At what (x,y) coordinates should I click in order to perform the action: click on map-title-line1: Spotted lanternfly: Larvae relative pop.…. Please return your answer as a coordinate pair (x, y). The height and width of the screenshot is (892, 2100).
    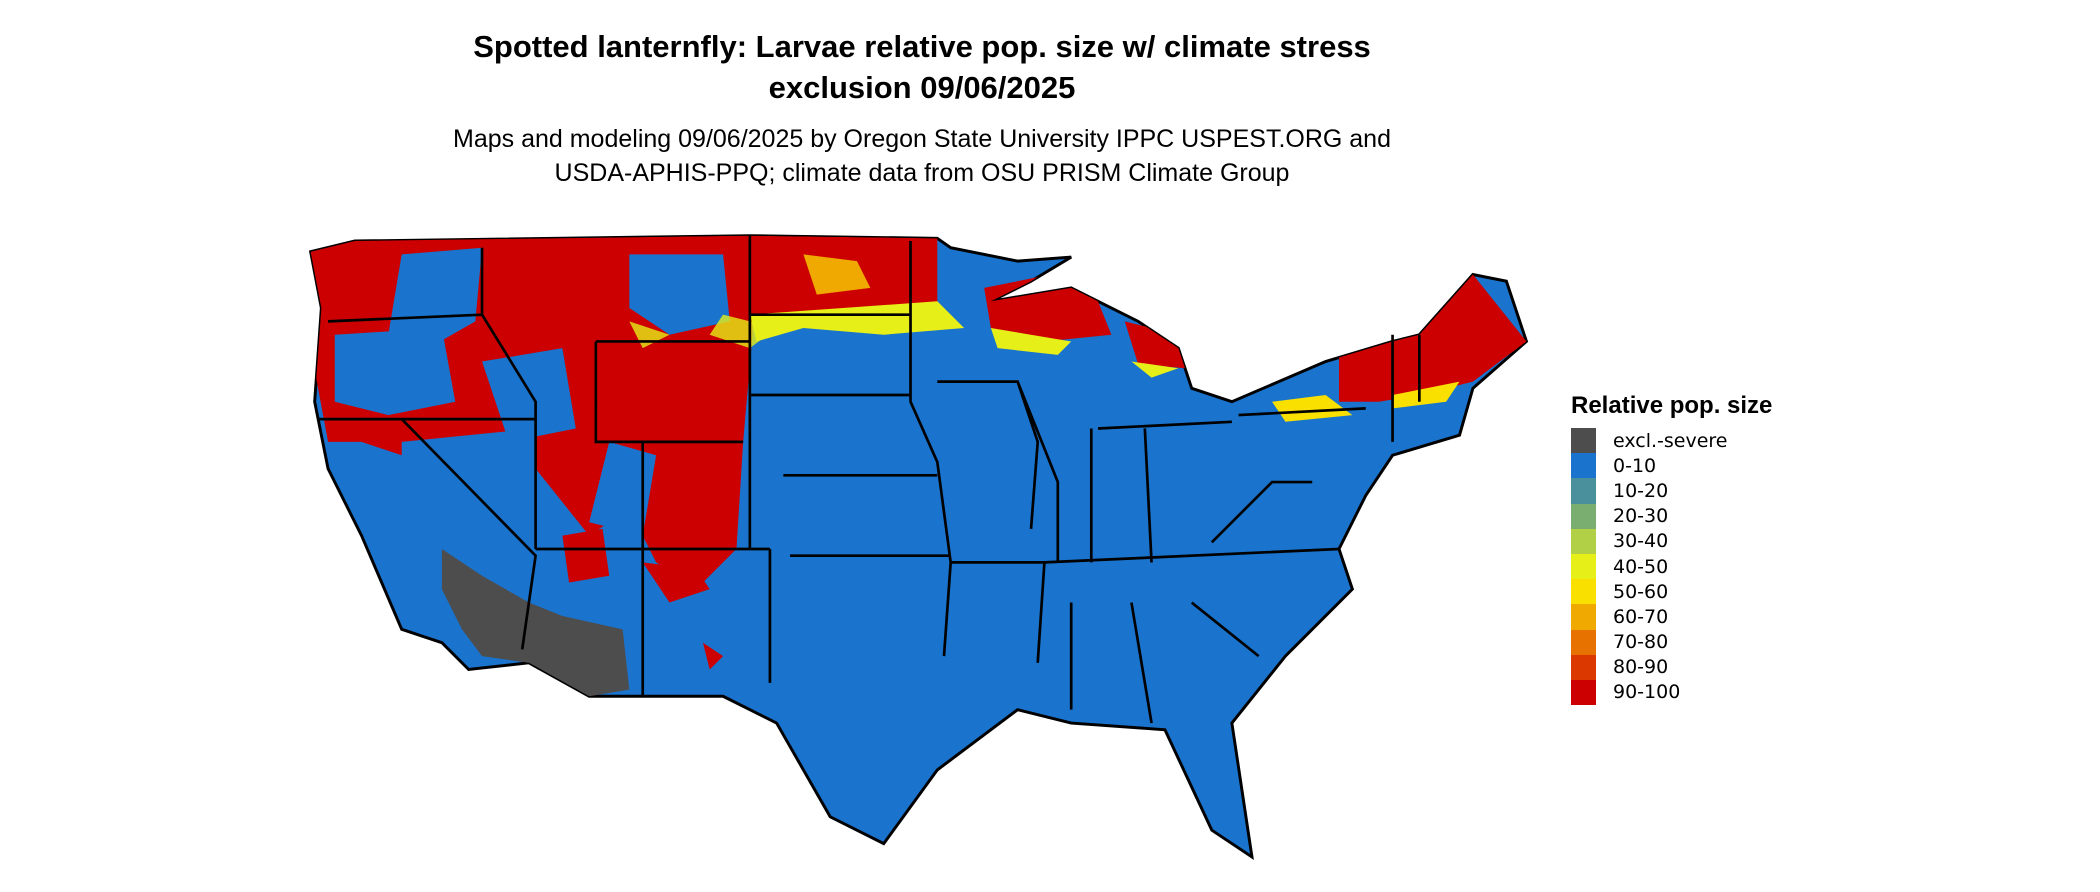
    Looking at the image, I should click on (922, 46).